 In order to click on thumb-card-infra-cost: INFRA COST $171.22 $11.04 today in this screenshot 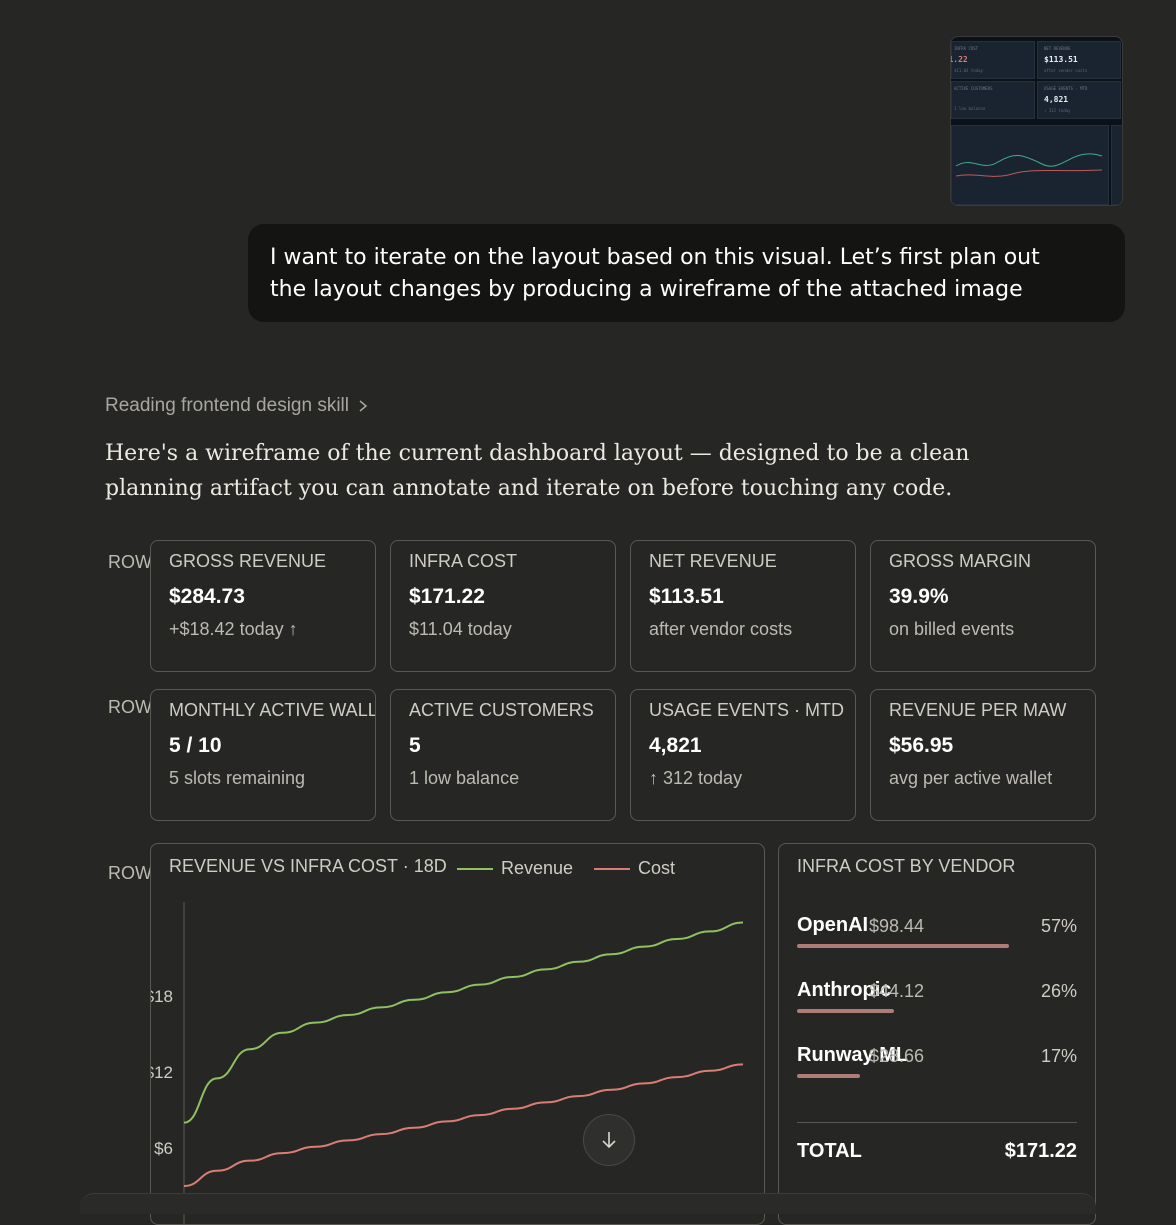, I will do `click(993, 60)`.